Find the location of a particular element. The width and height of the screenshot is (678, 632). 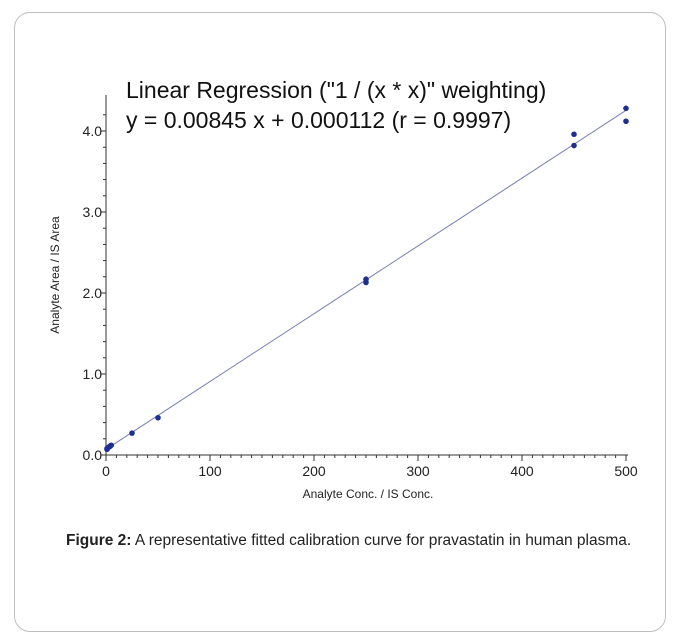

y-tick-label: 2.0 is located at coordinates (93, 293).